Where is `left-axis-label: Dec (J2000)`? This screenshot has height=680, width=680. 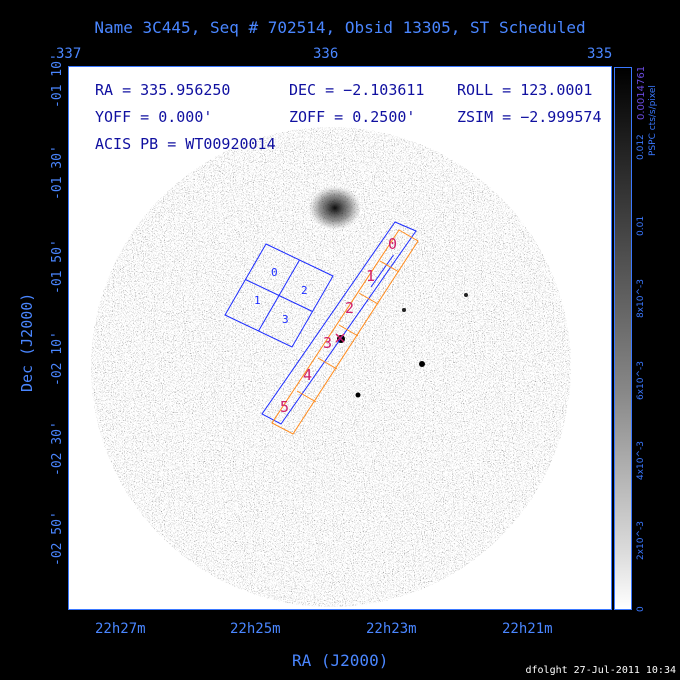
left-axis-label: Dec (J2000) is located at coordinates (27, 342).